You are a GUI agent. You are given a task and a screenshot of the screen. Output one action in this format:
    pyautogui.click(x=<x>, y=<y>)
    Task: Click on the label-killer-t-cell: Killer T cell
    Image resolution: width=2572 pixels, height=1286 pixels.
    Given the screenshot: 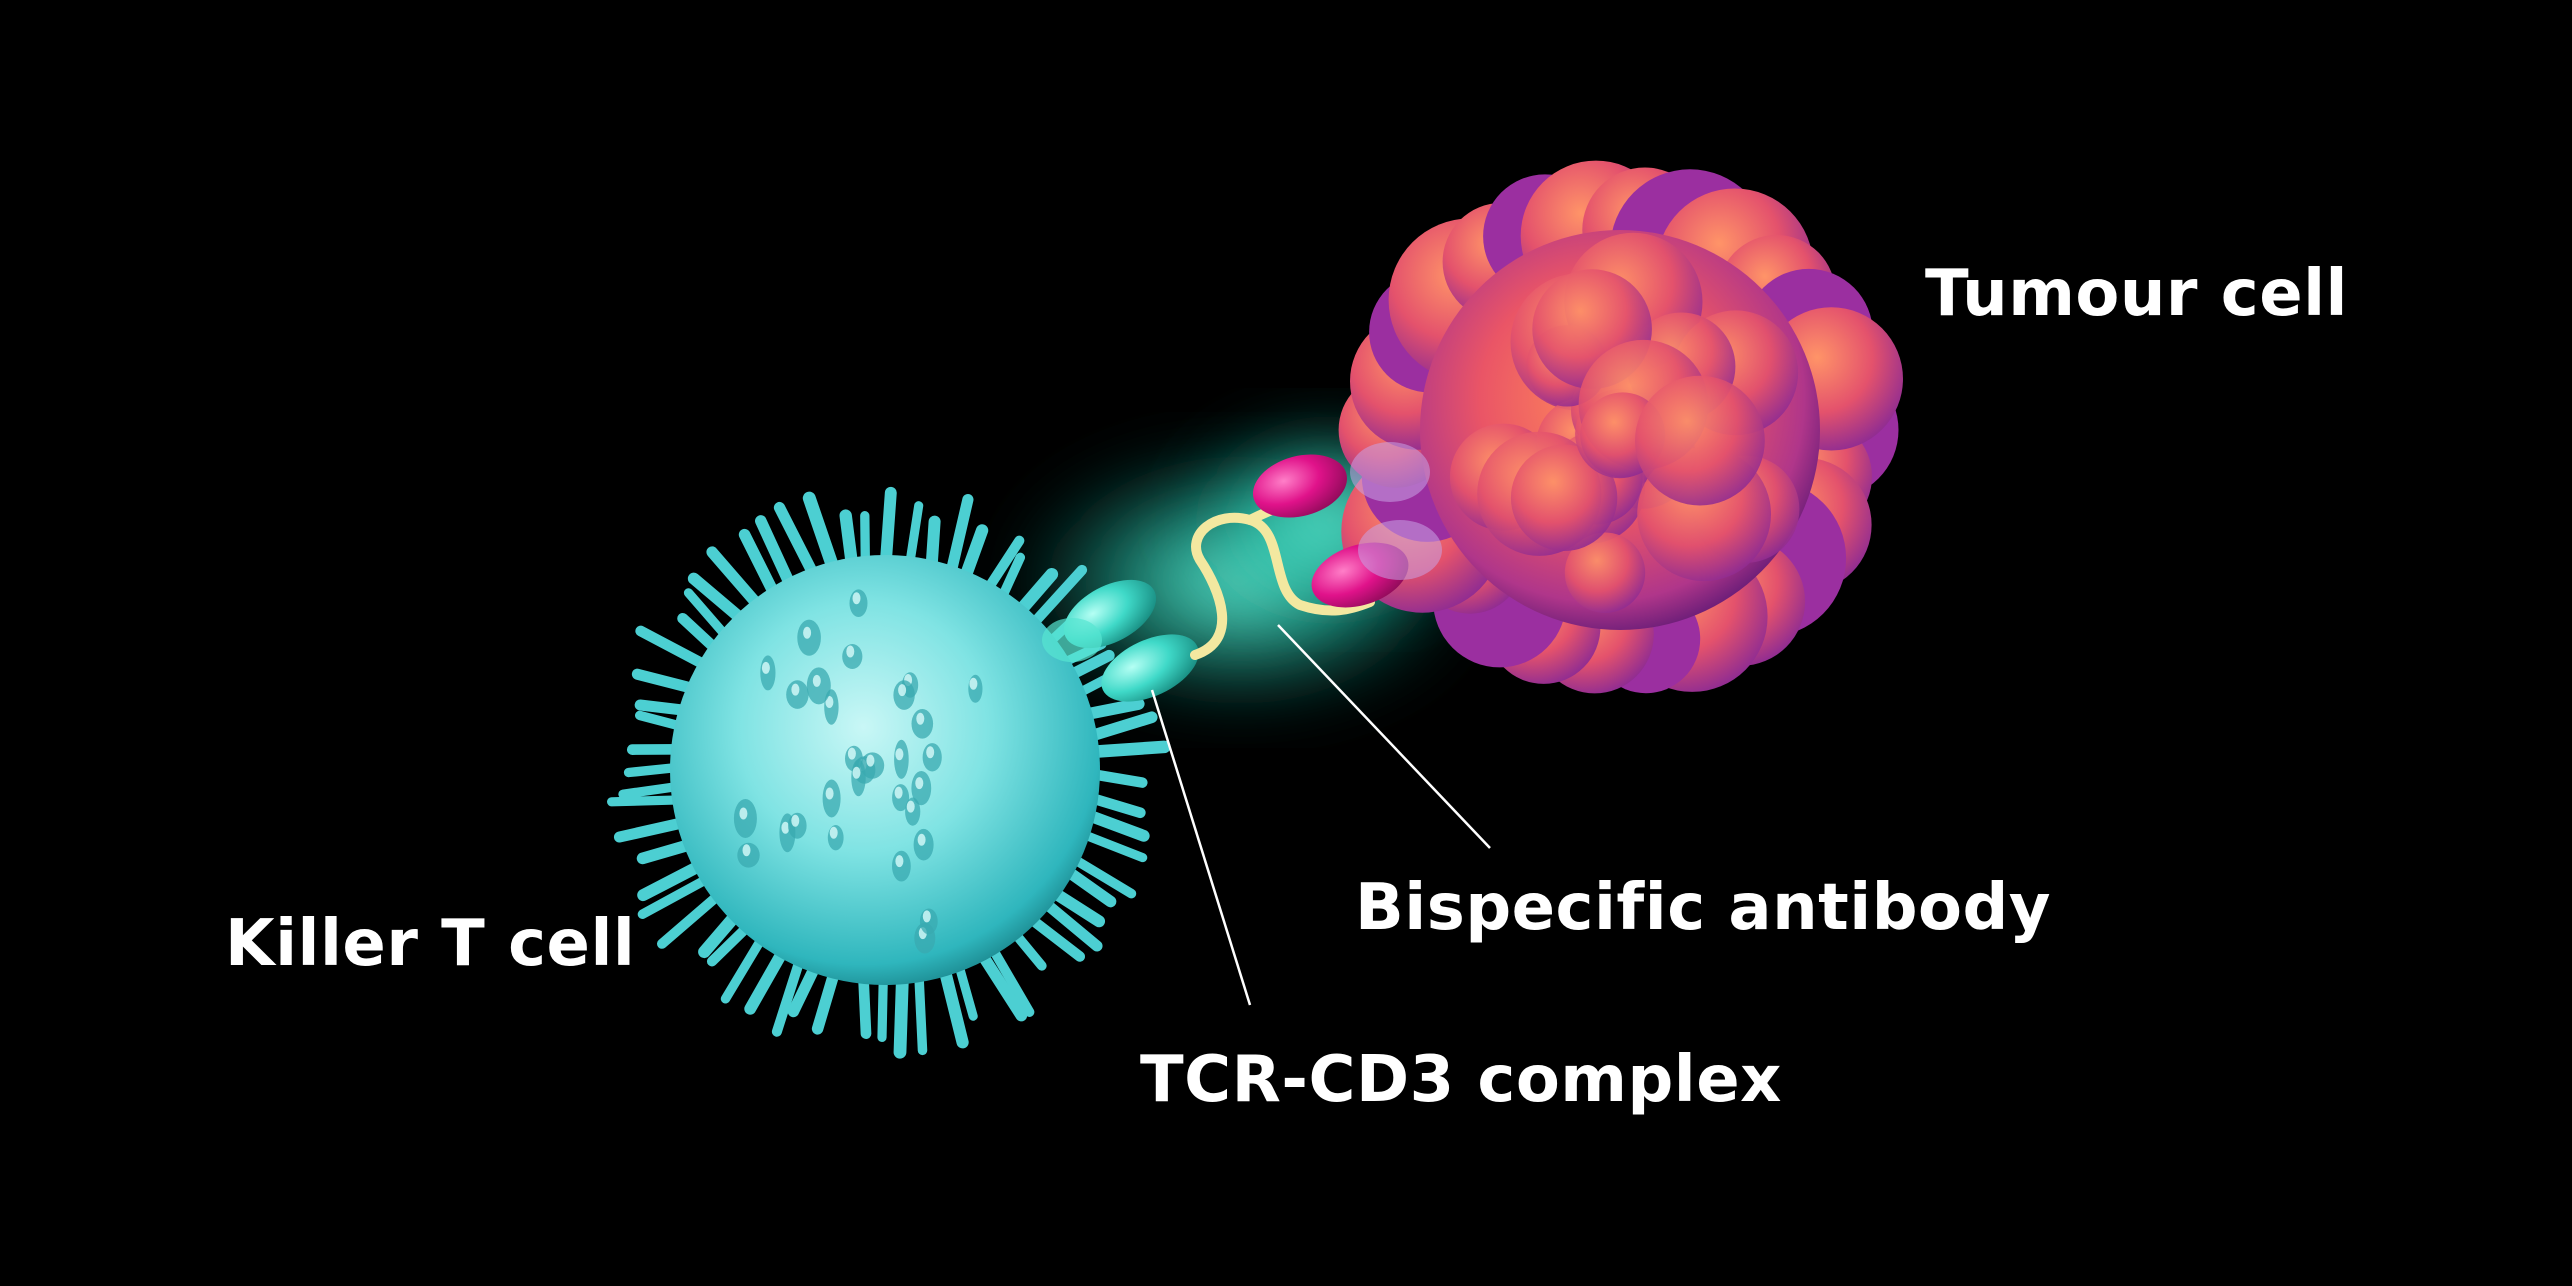 What is the action you would take?
    pyautogui.click(x=430, y=944)
    